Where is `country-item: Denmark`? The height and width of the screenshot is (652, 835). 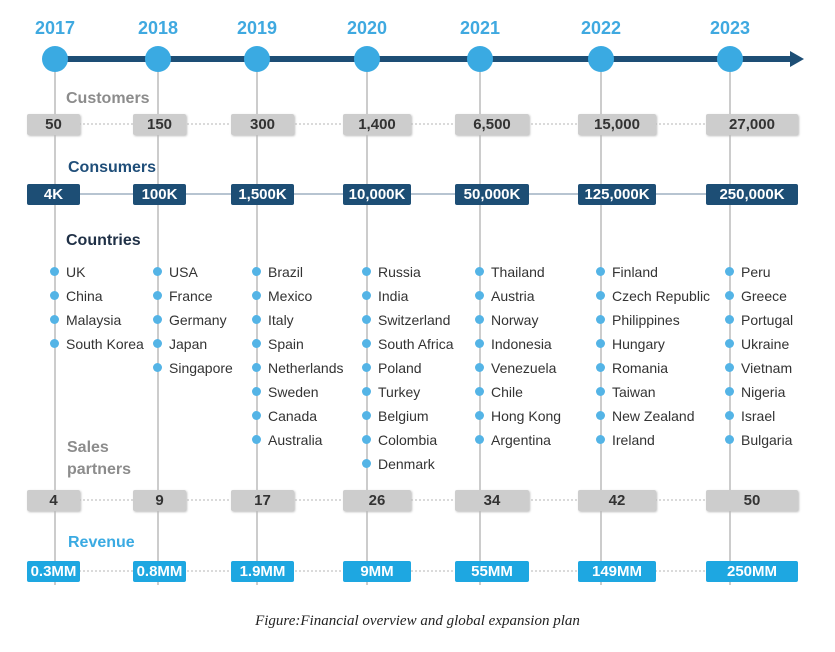 country-item: Denmark is located at coordinates (408, 468).